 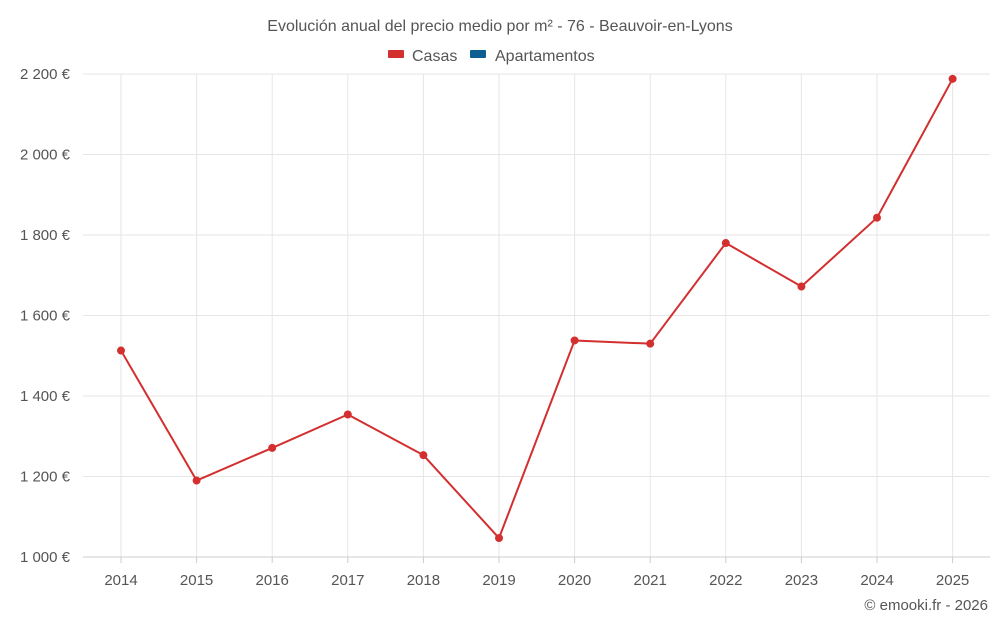 What do you see at coordinates (876, 580) in the screenshot?
I see `x-tick-label: 2024` at bounding box center [876, 580].